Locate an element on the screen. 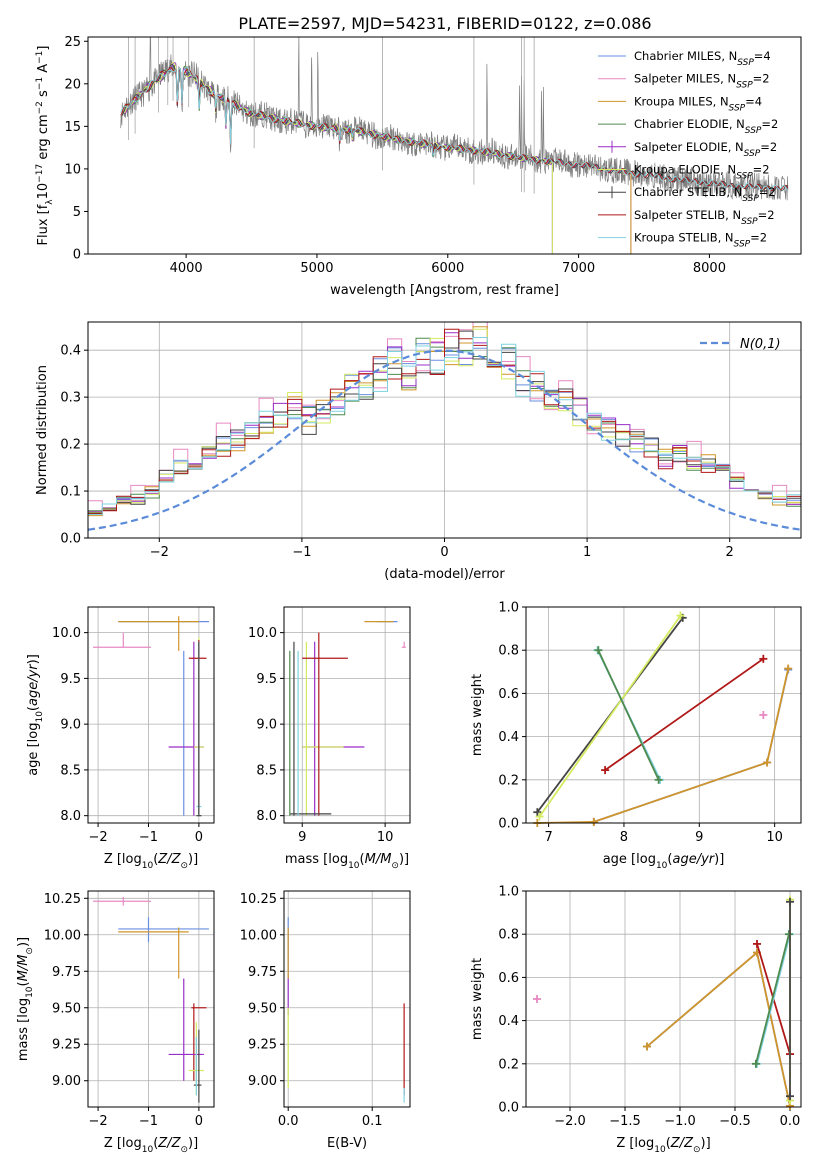  y-tick-label: 0 is located at coordinates (77, 255).